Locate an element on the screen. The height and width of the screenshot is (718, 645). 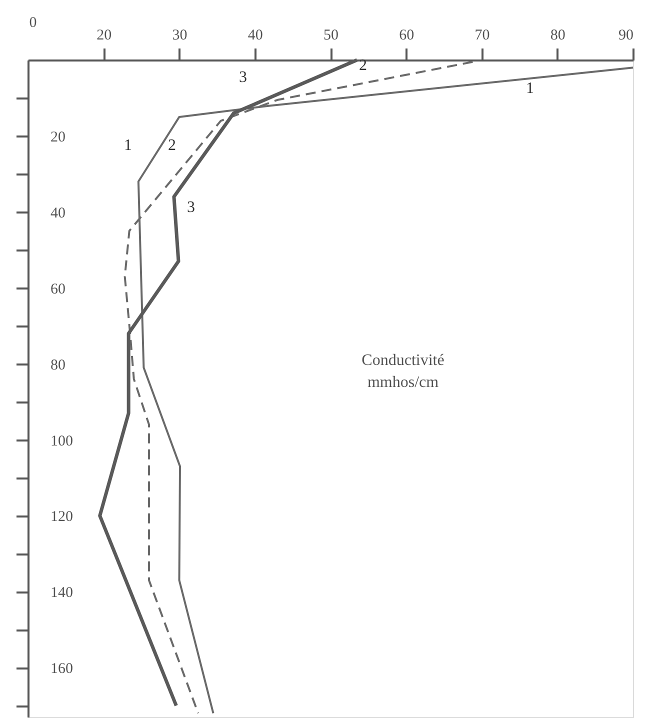
y-tick-label: 20 is located at coordinates (58, 137).